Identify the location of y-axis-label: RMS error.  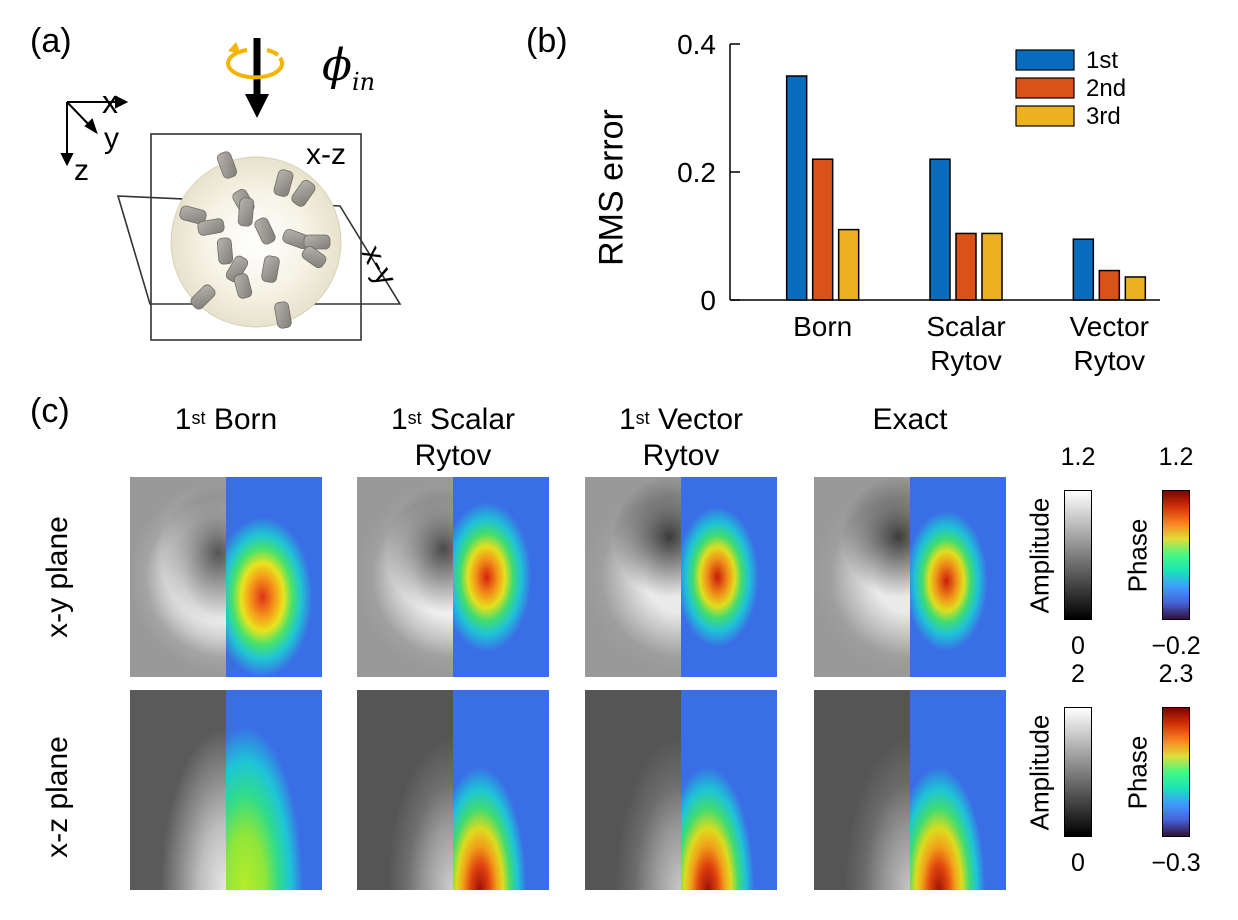
(611, 187).